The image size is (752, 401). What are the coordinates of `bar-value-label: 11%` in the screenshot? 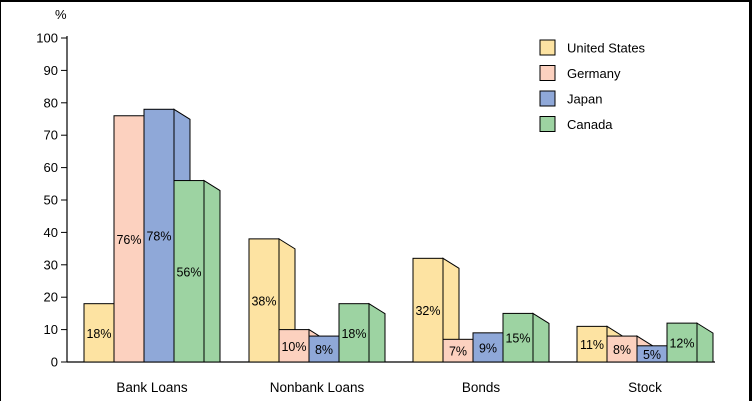 It's located at (592, 345).